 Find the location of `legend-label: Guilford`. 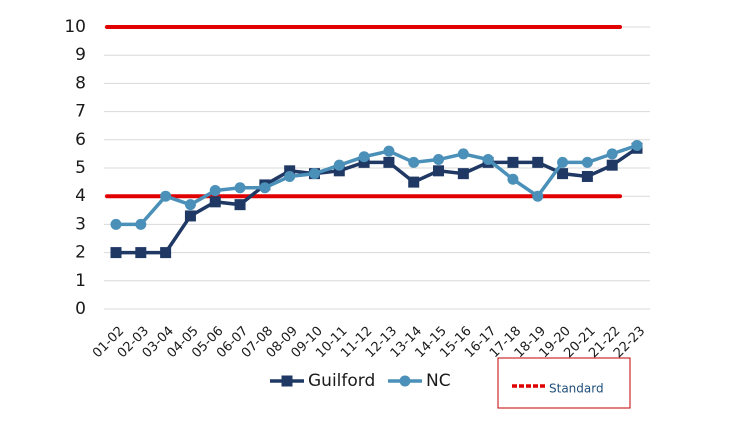

legend-label: Guilford is located at coordinates (341, 381).